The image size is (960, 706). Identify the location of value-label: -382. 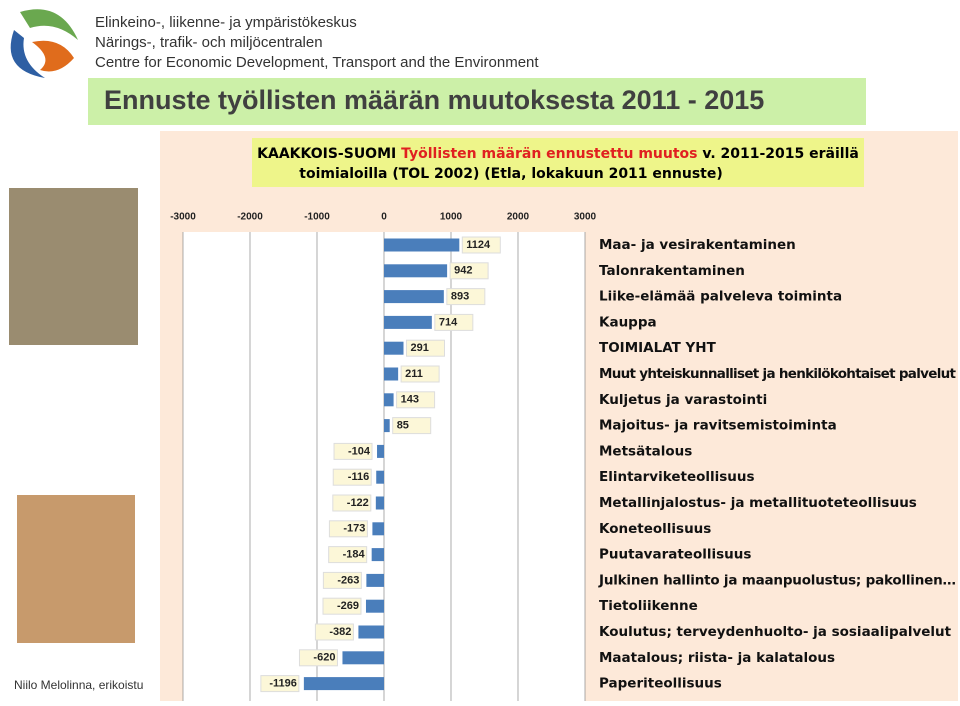
(340, 632).